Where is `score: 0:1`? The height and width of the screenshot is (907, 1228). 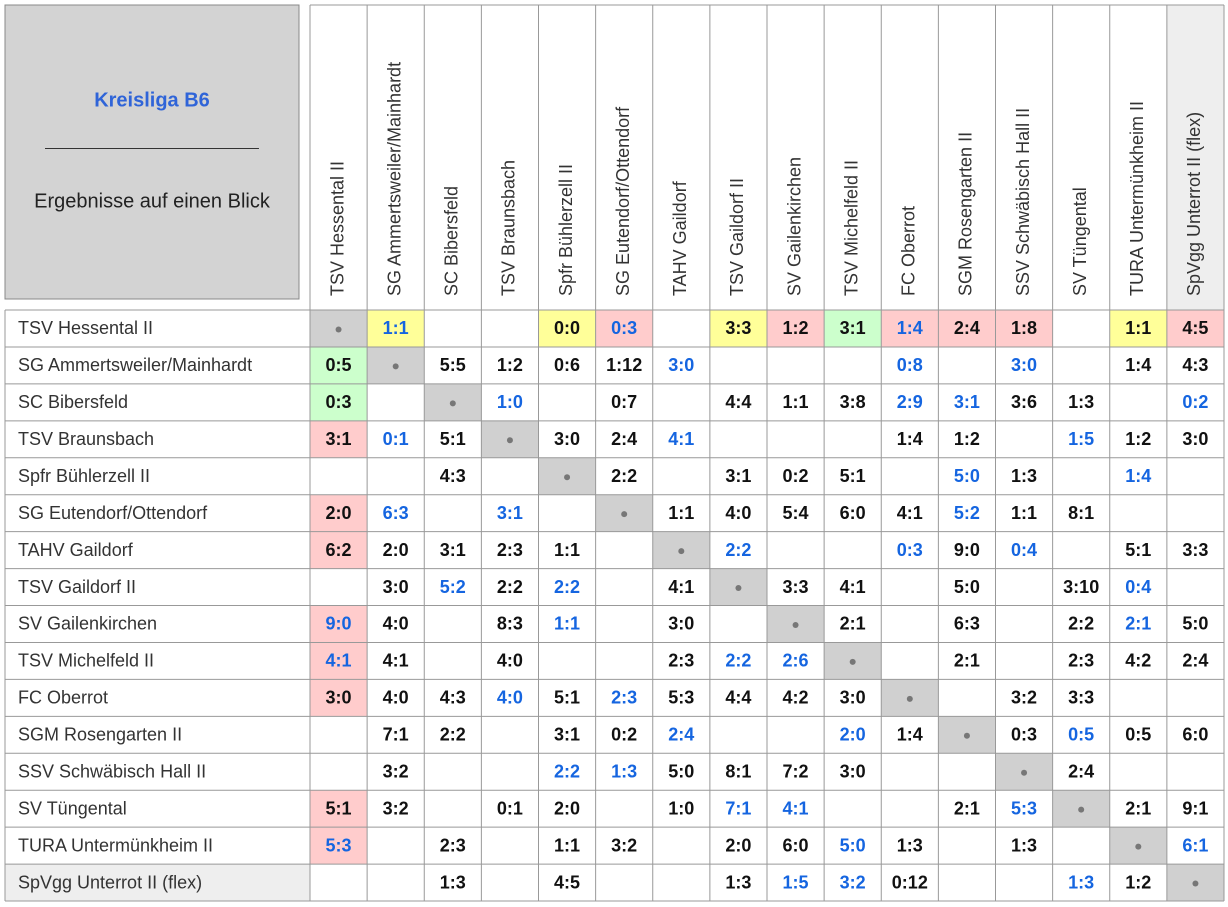
score: 0:1 is located at coordinates (510, 808).